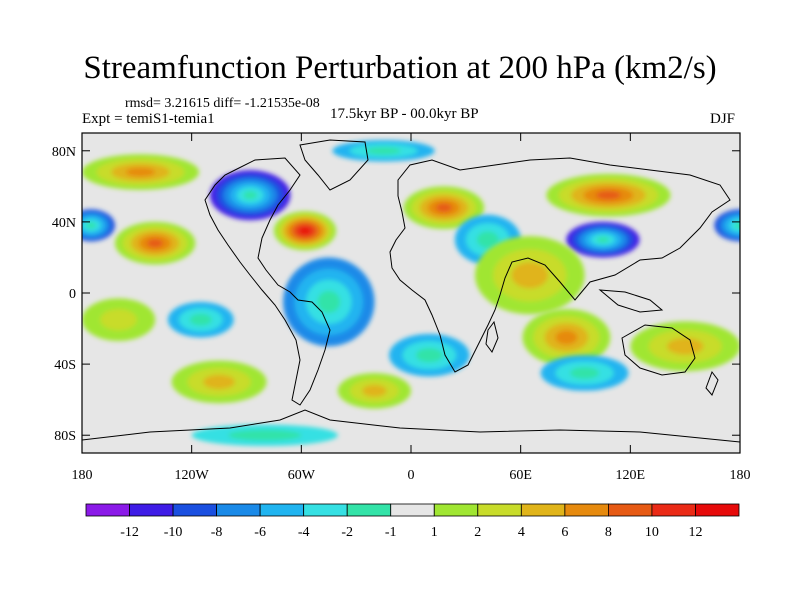  What do you see at coordinates (631, 475) in the screenshot?
I see `x-tick-label: 120E` at bounding box center [631, 475].